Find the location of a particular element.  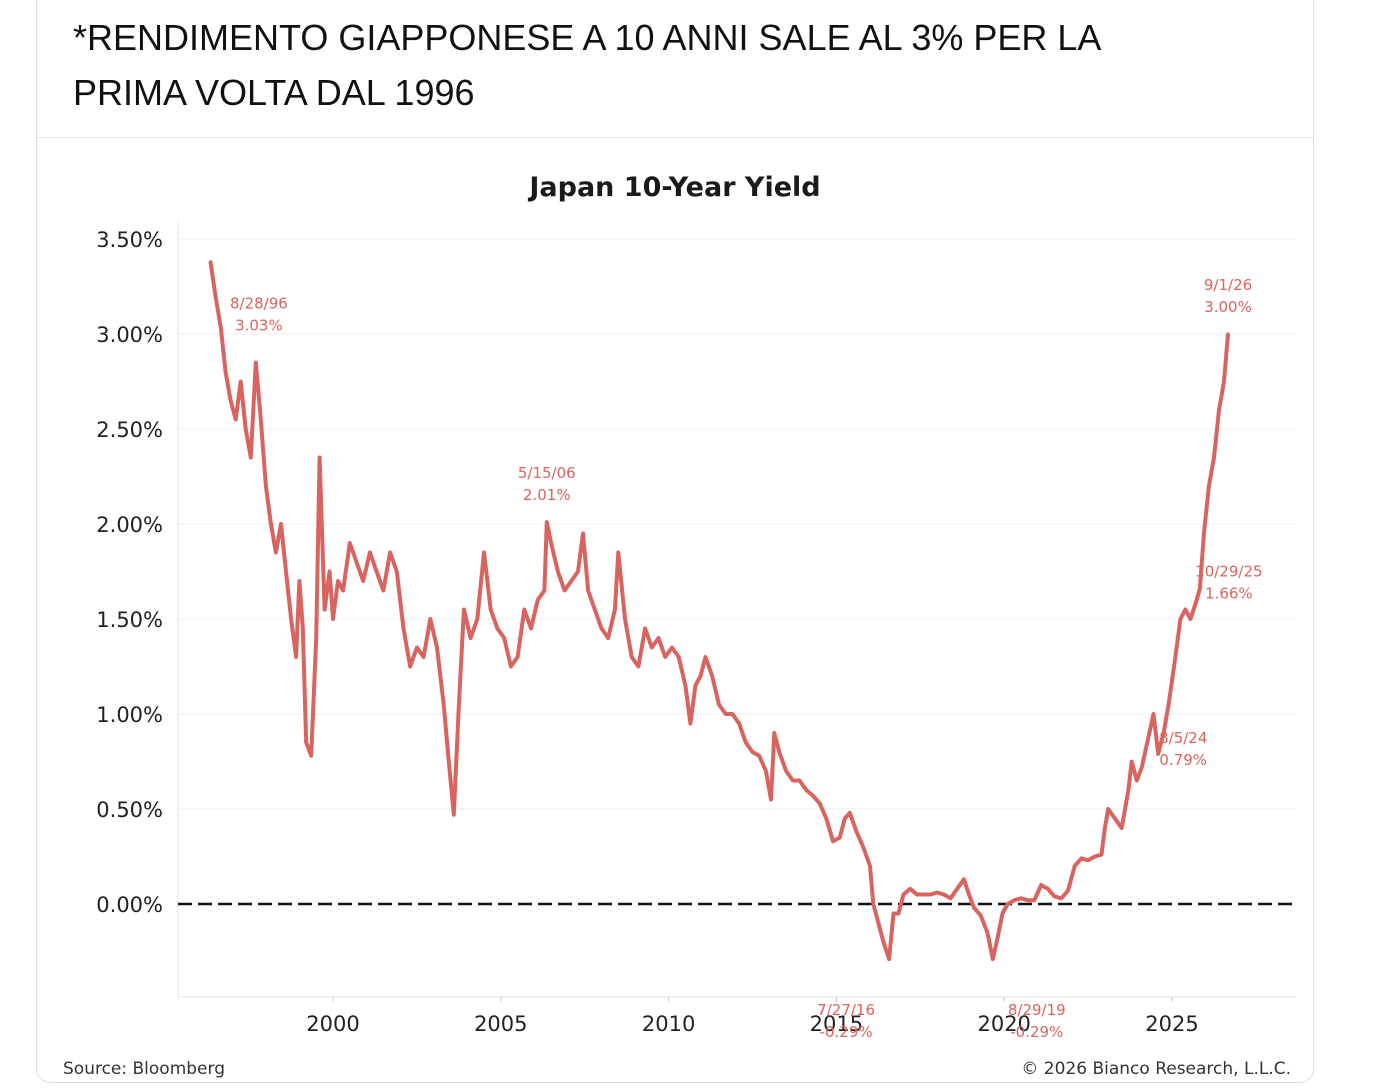

divider is located at coordinates (675, 137).